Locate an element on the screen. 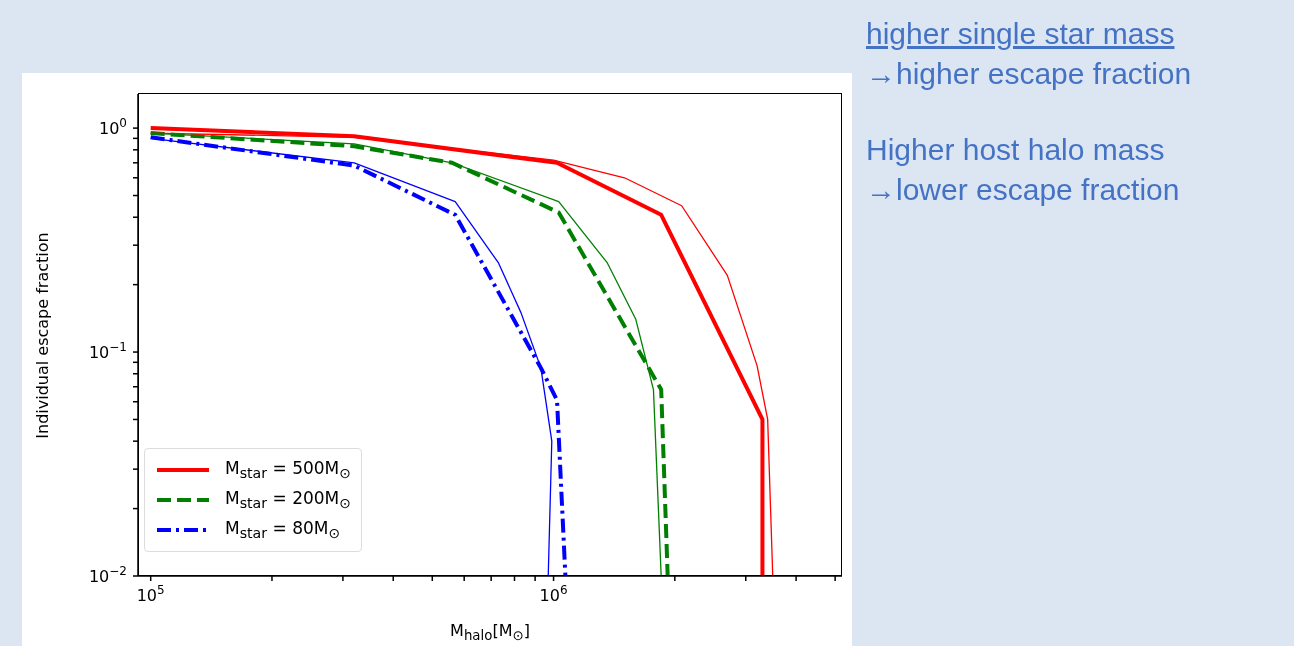  legend-label: M$_{star}$ = 80M$_{⊙}$ is located at coordinates (283, 530).